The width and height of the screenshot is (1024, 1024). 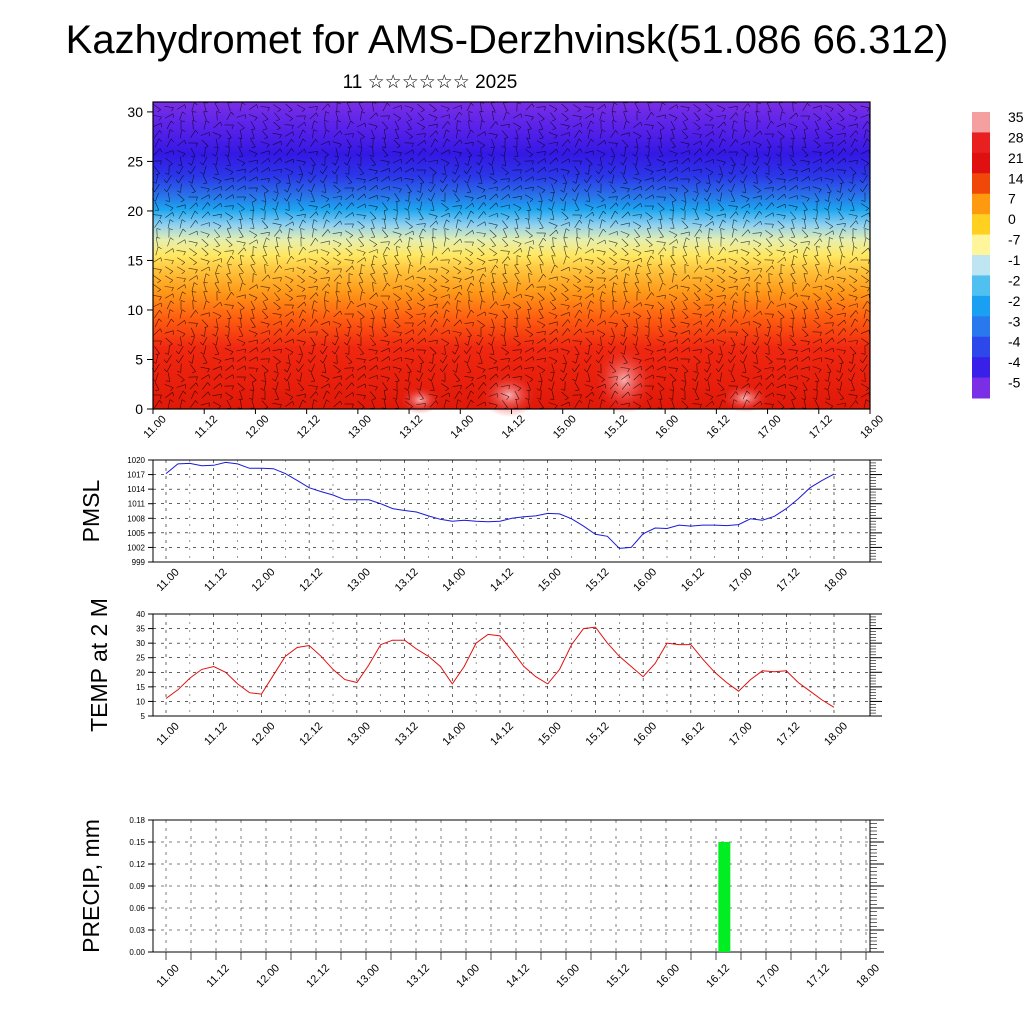 I want to click on colorbar-label: -5, so click(x=1014, y=383).